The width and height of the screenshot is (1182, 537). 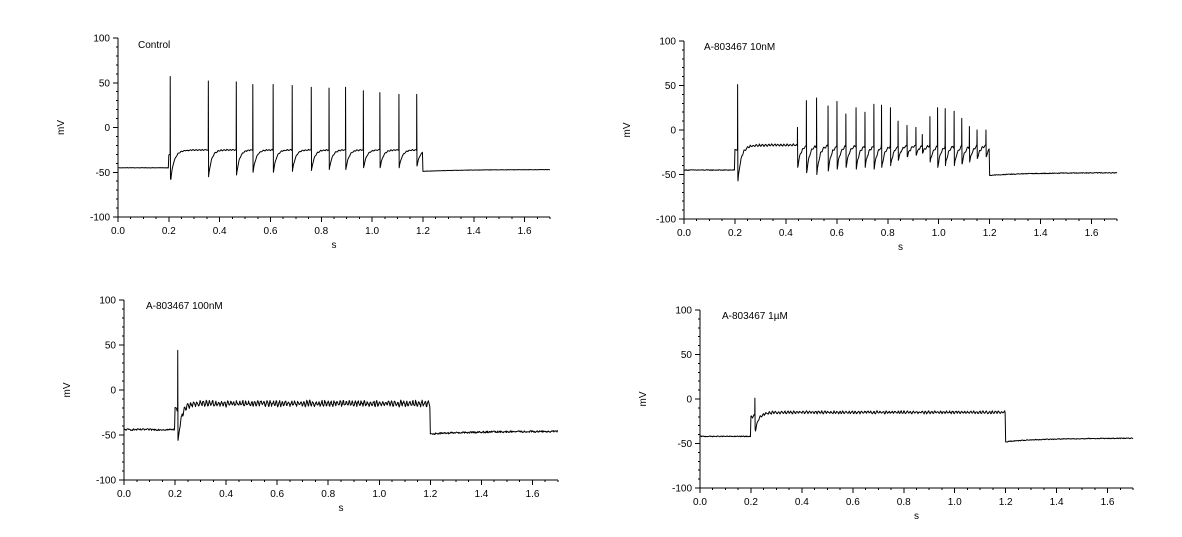 I want to click on panel-label: Control, so click(x=154, y=45).